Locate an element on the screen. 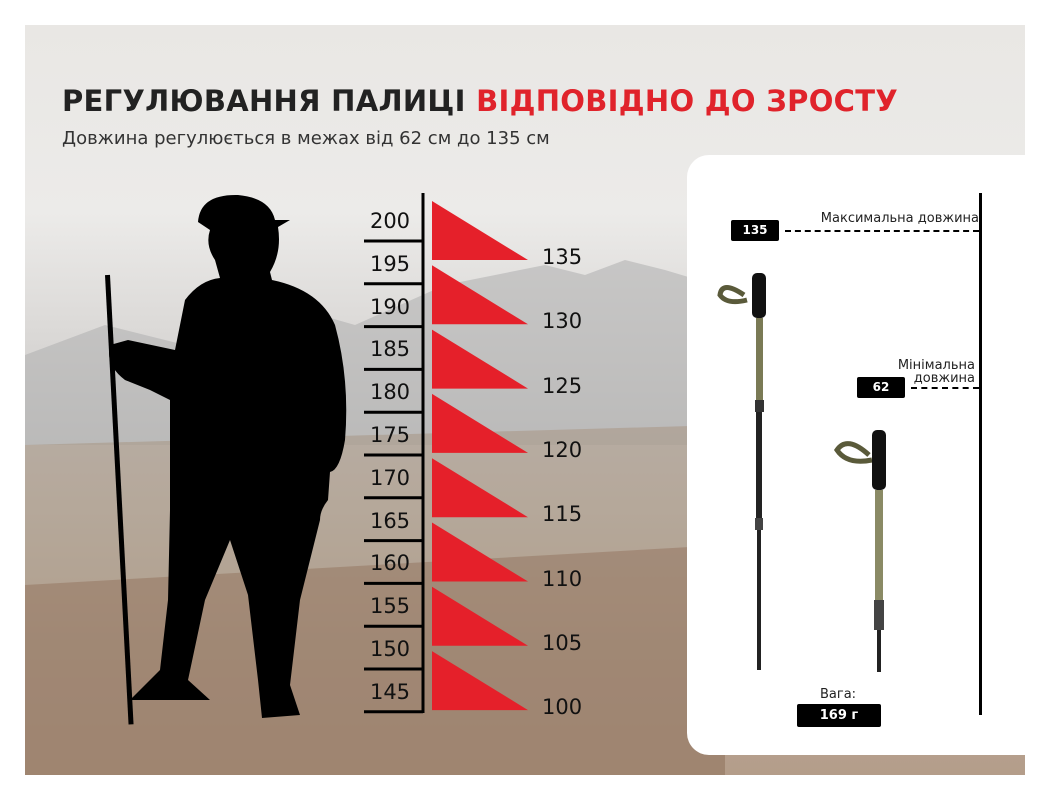 The width and height of the screenshot is (1050, 800). height-label: 200 is located at coordinates (390, 221).